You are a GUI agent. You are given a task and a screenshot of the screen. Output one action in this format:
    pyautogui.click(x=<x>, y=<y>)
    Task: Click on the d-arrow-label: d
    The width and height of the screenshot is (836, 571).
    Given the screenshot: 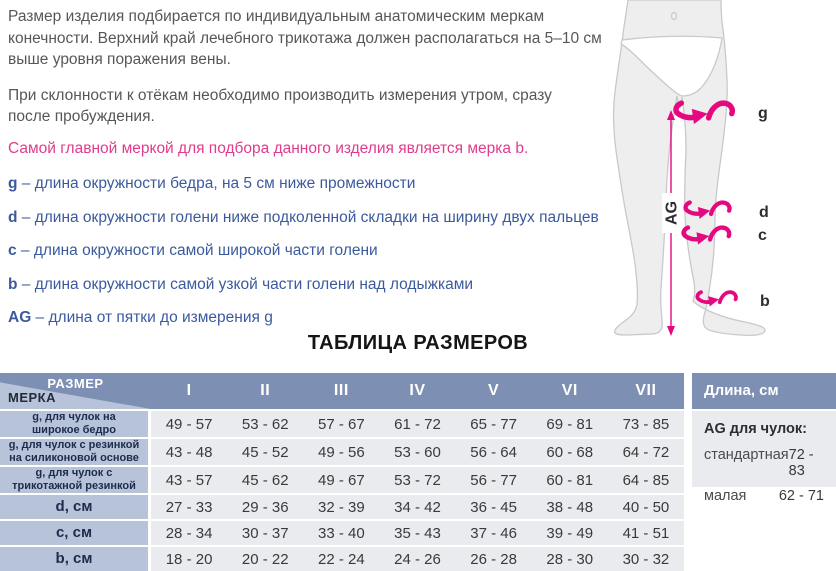 What is the action you would take?
    pyautogui.click(x=764, y=212)
    